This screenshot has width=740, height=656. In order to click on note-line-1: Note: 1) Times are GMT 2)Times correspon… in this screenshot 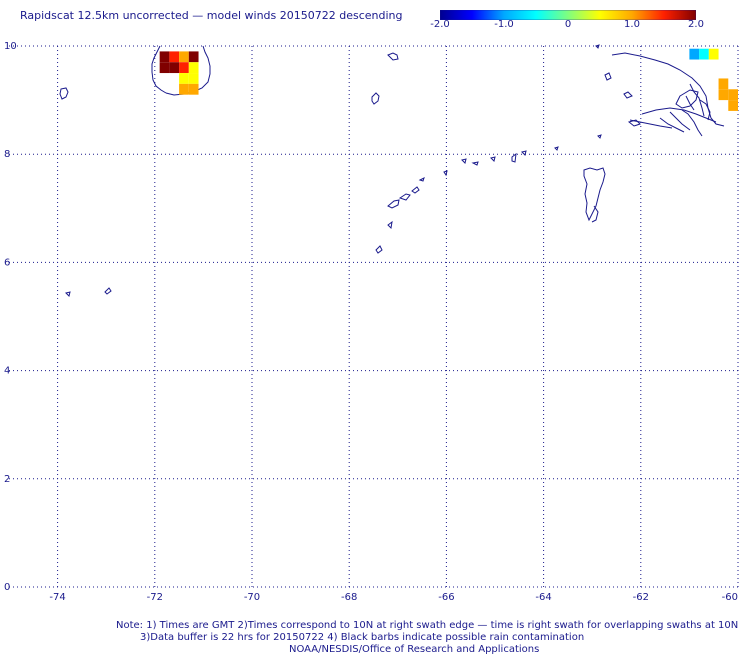, I will do `click(427, 625)`.